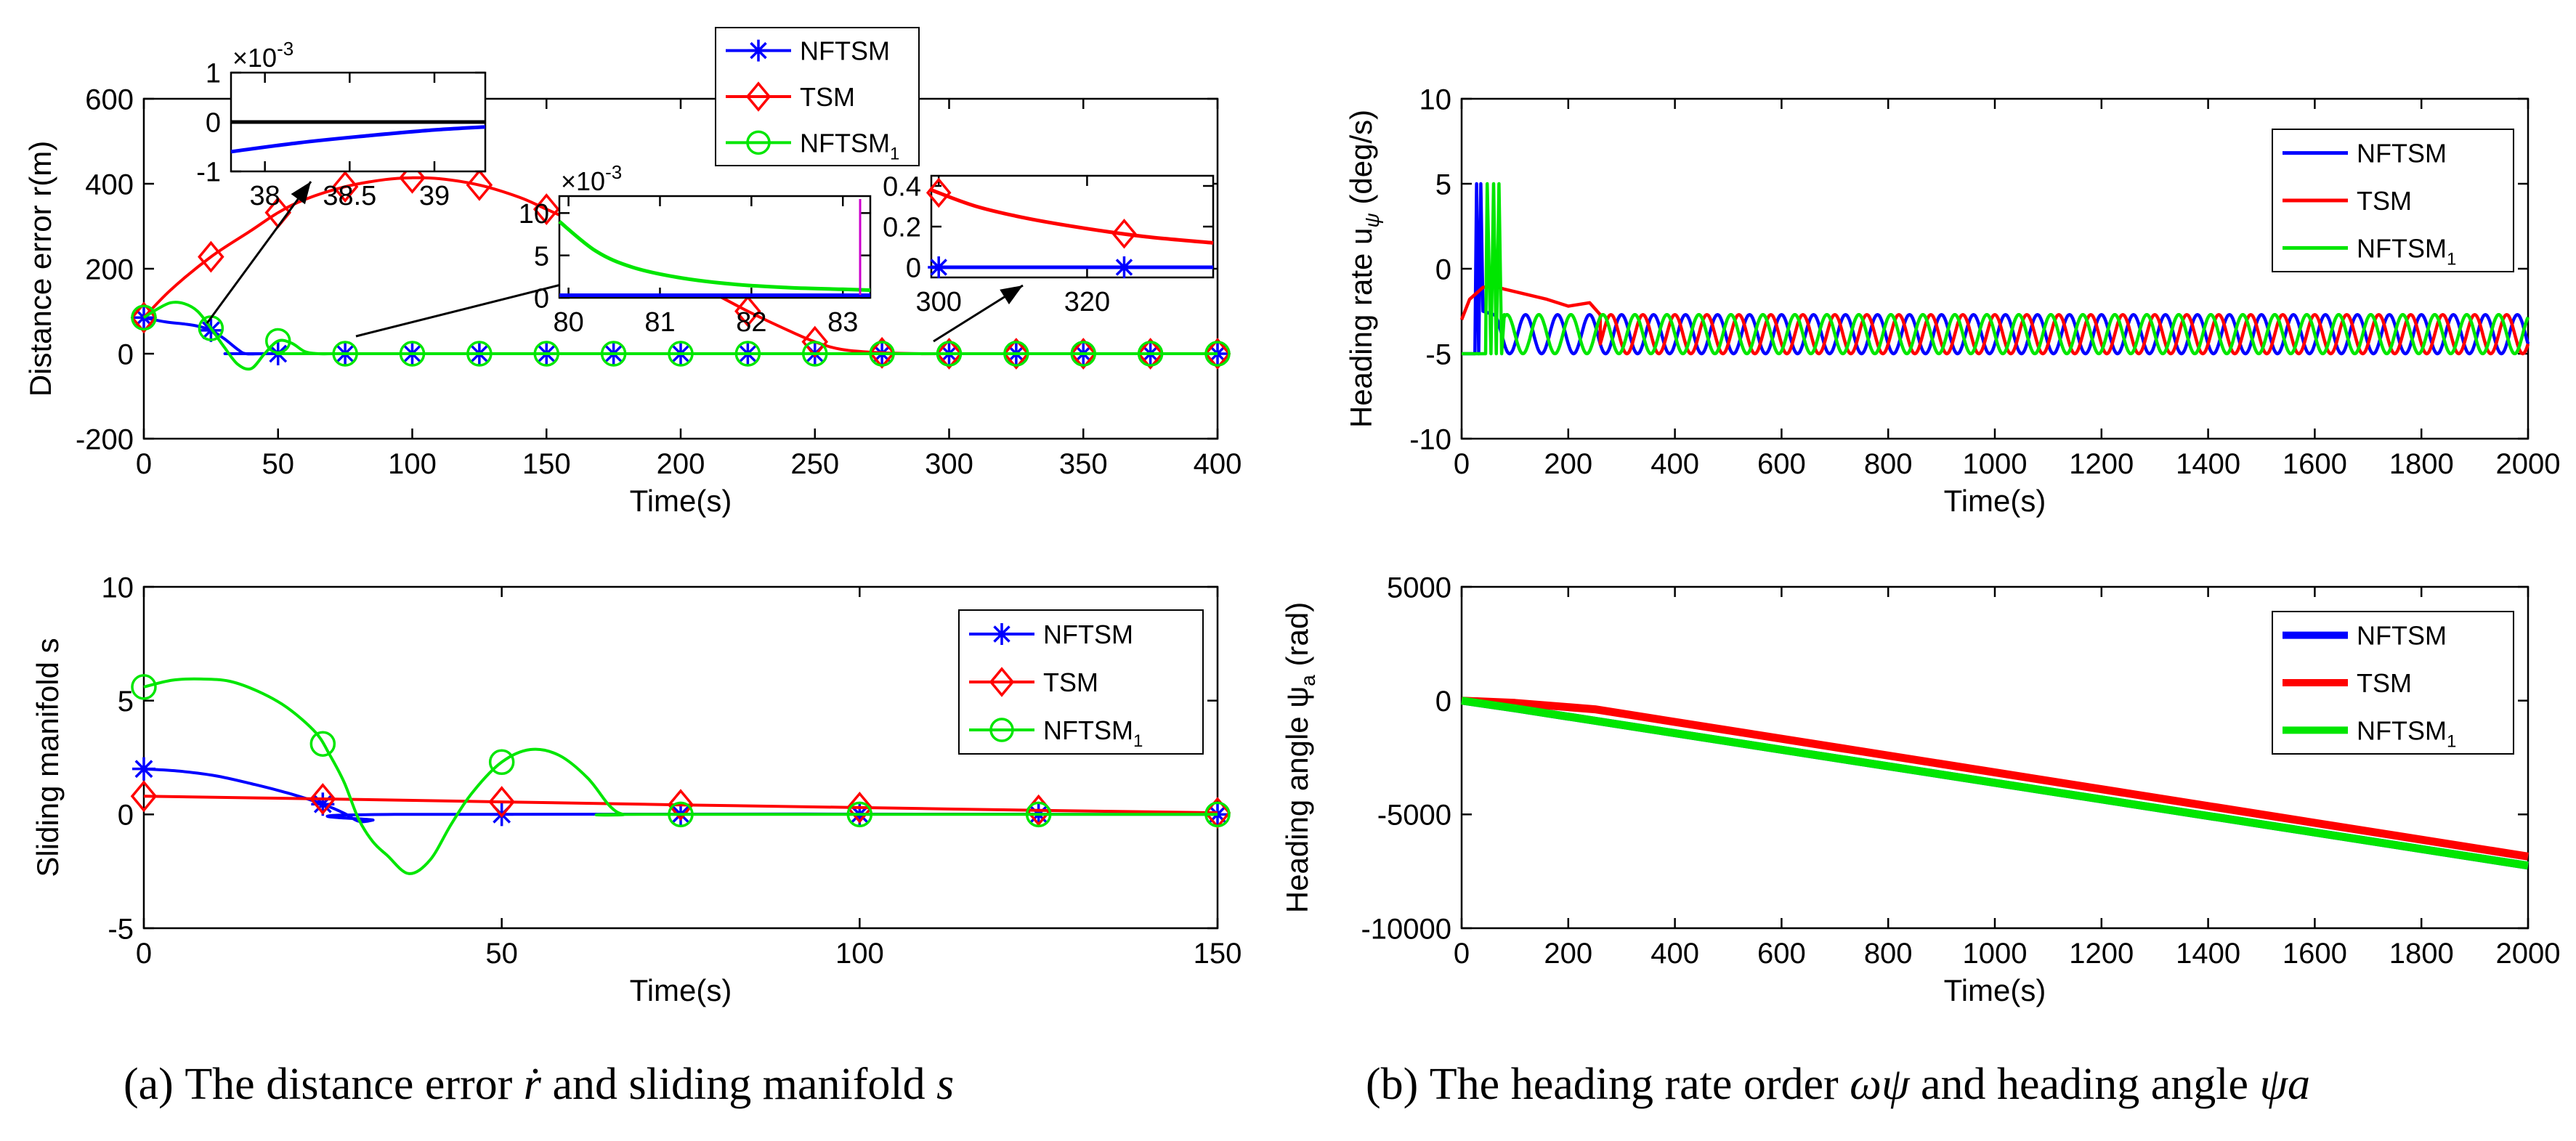 Image resolution: width=2576 pixels, height=1141 pixels. Describe the element at coordinates (1124, 267) in the screenshot. I see `inset-marker-NFTSM` at that location.